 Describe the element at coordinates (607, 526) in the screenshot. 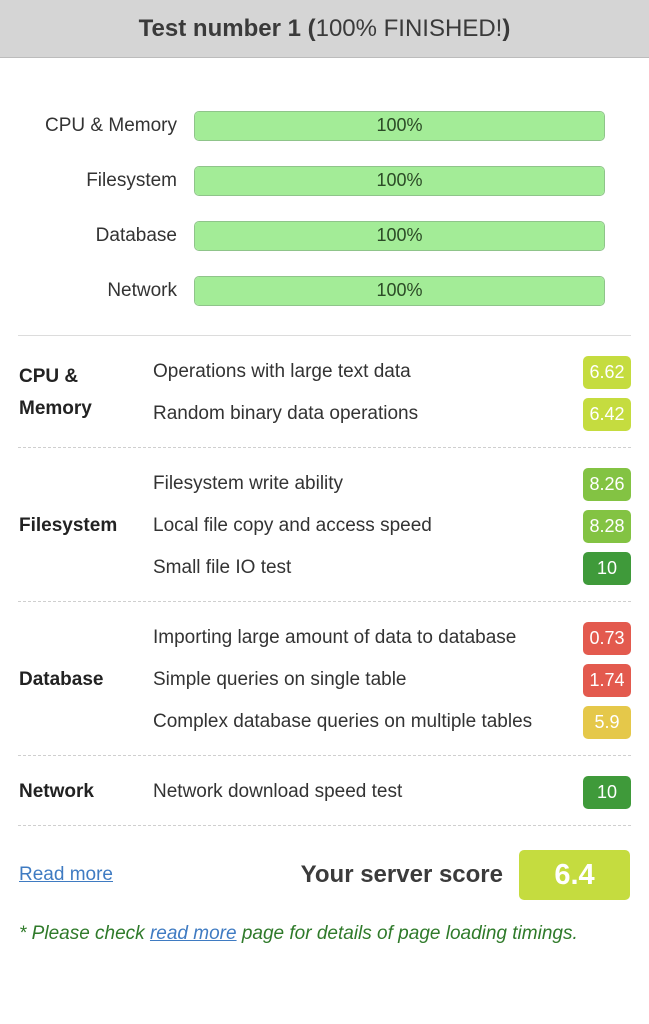

I see `score-badge: 8.28` at that location.